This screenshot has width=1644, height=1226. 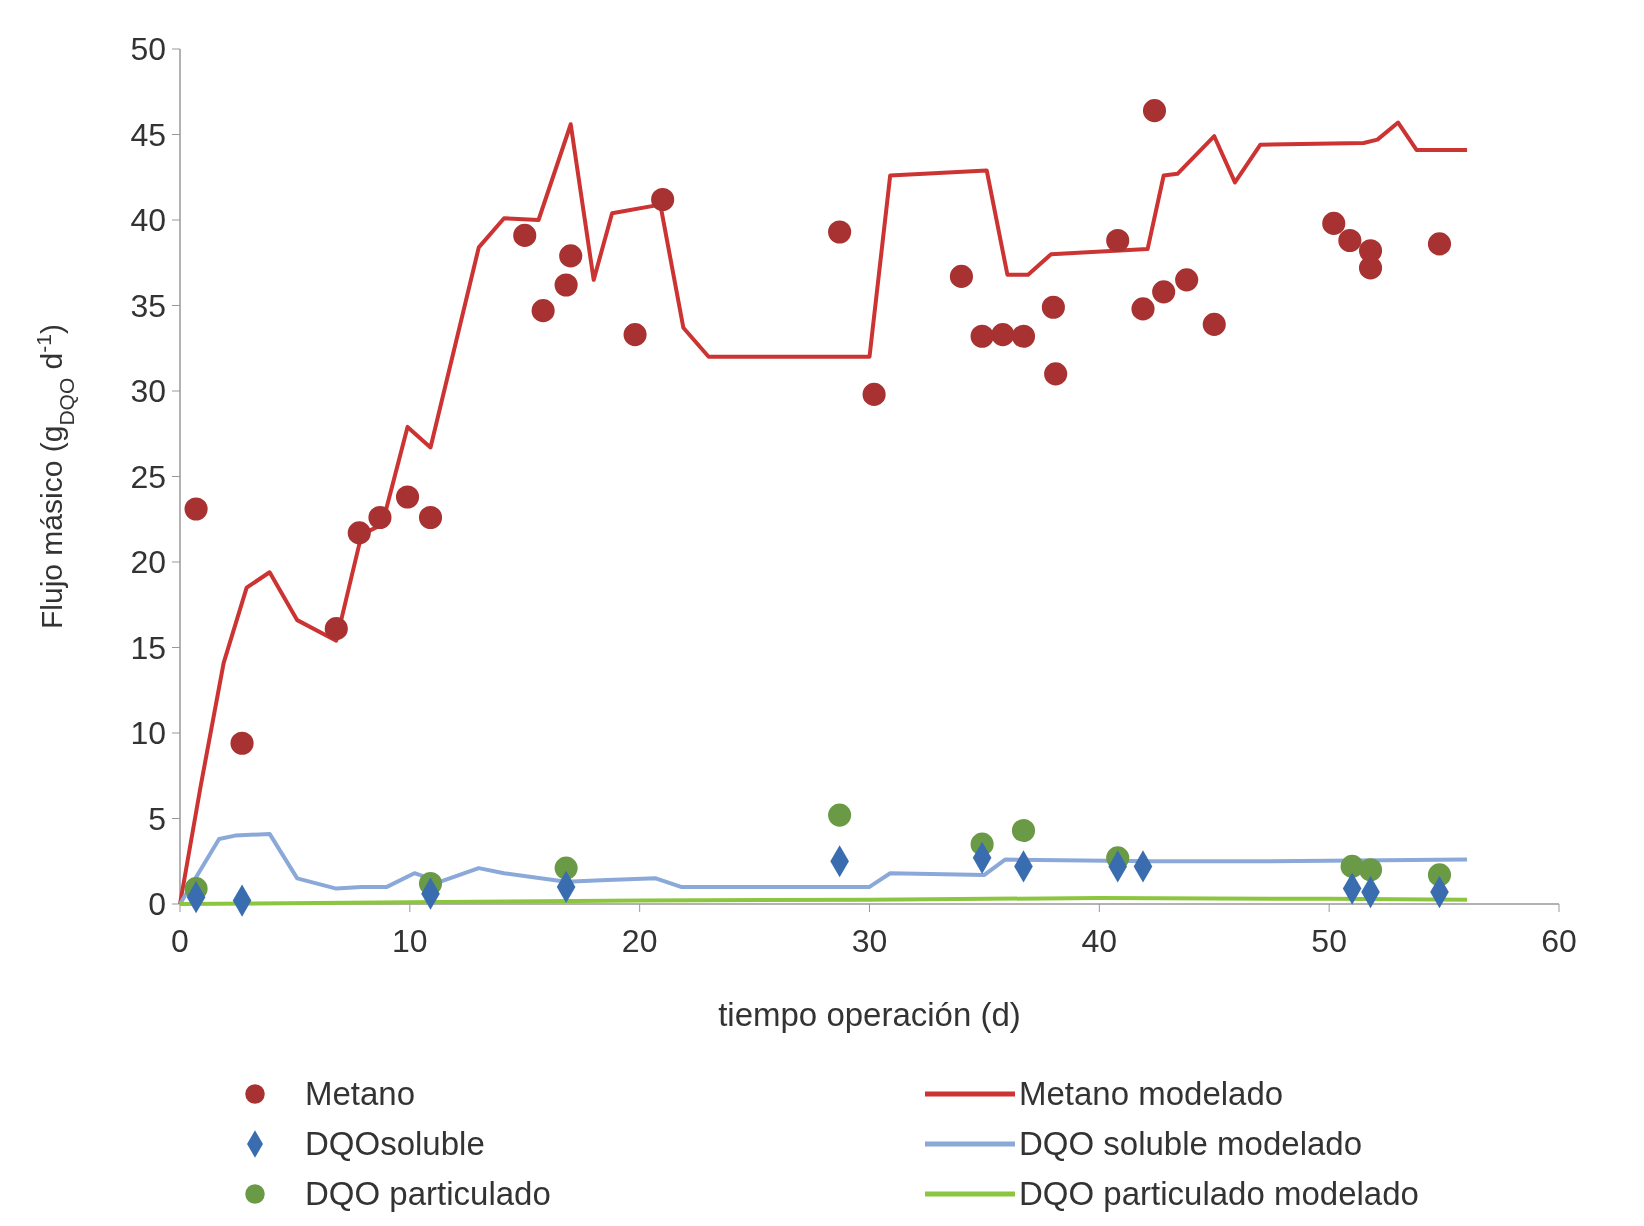 What do you see at coordinates (1219, 1193) in the screenshot?
I see `legend-label: DQO particulado modelado` at bounding box center [1219, 1193].